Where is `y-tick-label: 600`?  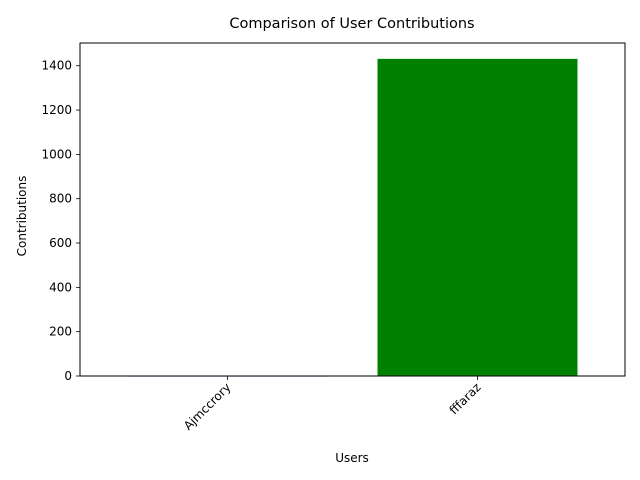 y-tick-label: 600 is located at coordinates (60, 243).